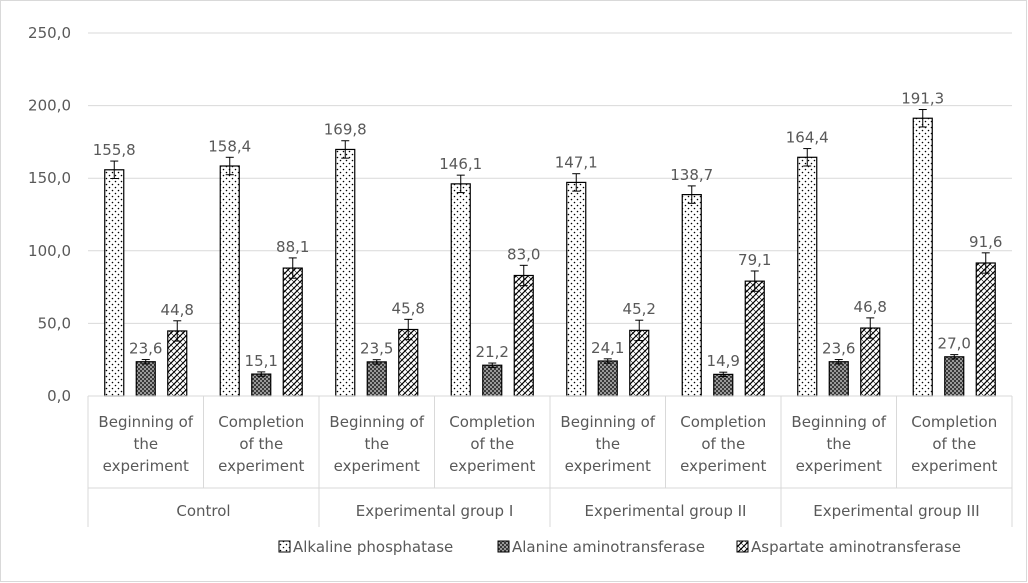 The height and width of the screenshot is (583, 1028). Describe the element at coordinates (856, 547) in the screenshot. I see `legend-label: Aspartate aminotransferase` at that location.